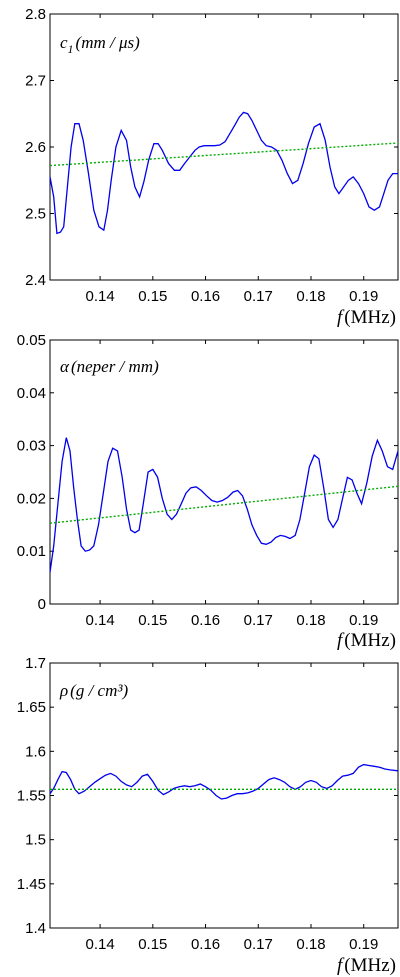 The height and width of the screenshot is (977, 400). What do you see at coordinates (31, 340) in the screenshot?
I see `y-tick-label: 0.05` at bounding box center [31, 340].